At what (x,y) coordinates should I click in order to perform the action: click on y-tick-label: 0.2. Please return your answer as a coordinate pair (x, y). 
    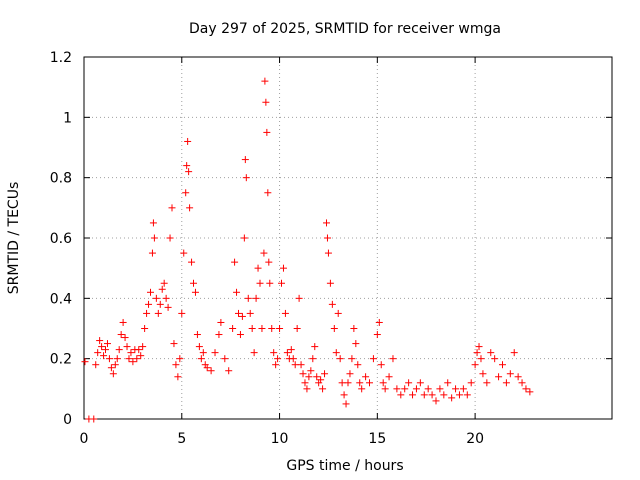
    Looking at the image, I should click on (61, 360).